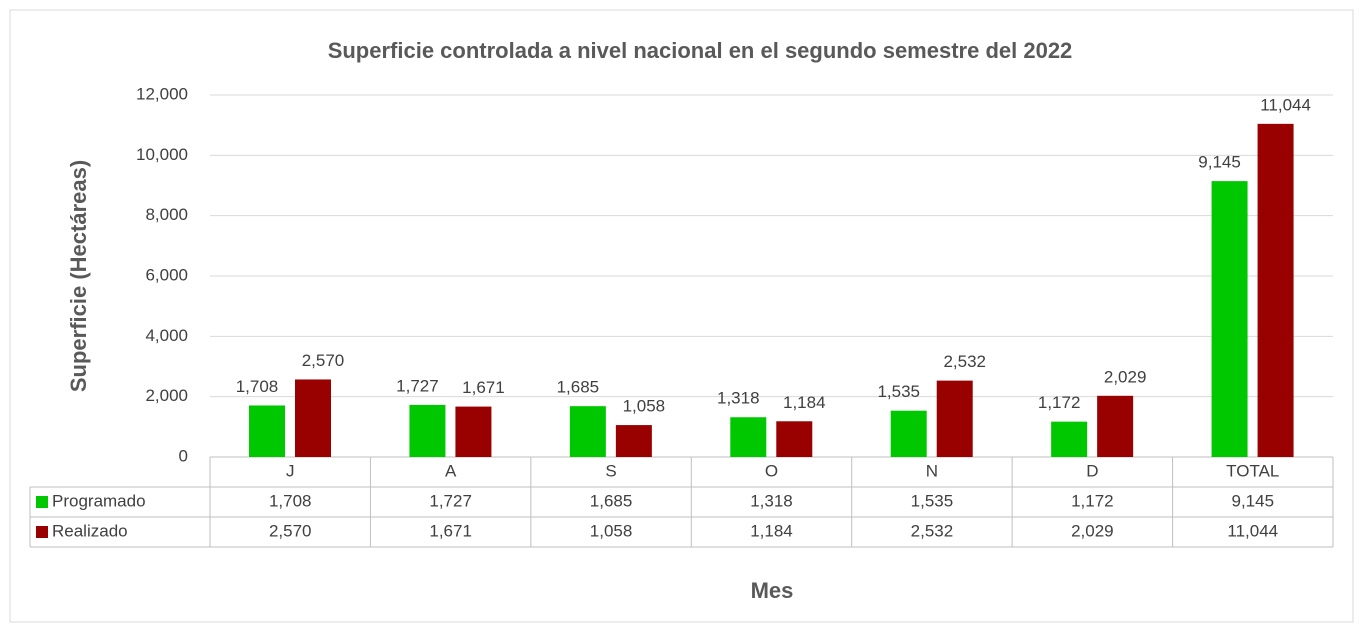 The image size is (1363, 637). Describe the element at coordinates (99, 500) in the screenshot. I see `legend-label: Programado` at that location.